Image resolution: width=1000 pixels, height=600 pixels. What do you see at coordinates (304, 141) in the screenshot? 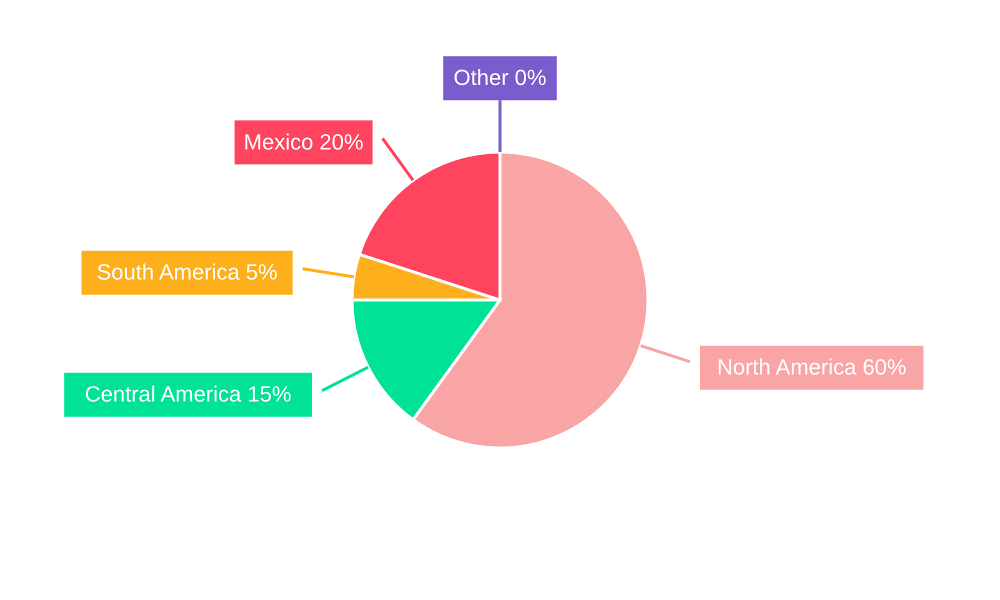
I see `slice-label: Mexico 20%` at bounding box center [304, 141].